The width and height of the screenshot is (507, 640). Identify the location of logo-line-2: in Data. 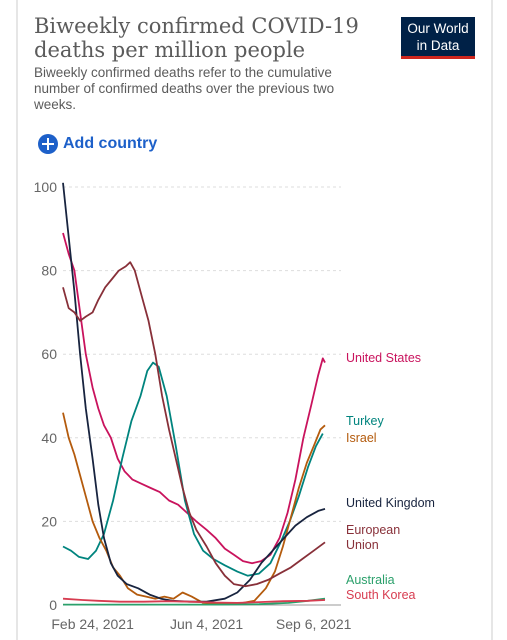
(438, 45).